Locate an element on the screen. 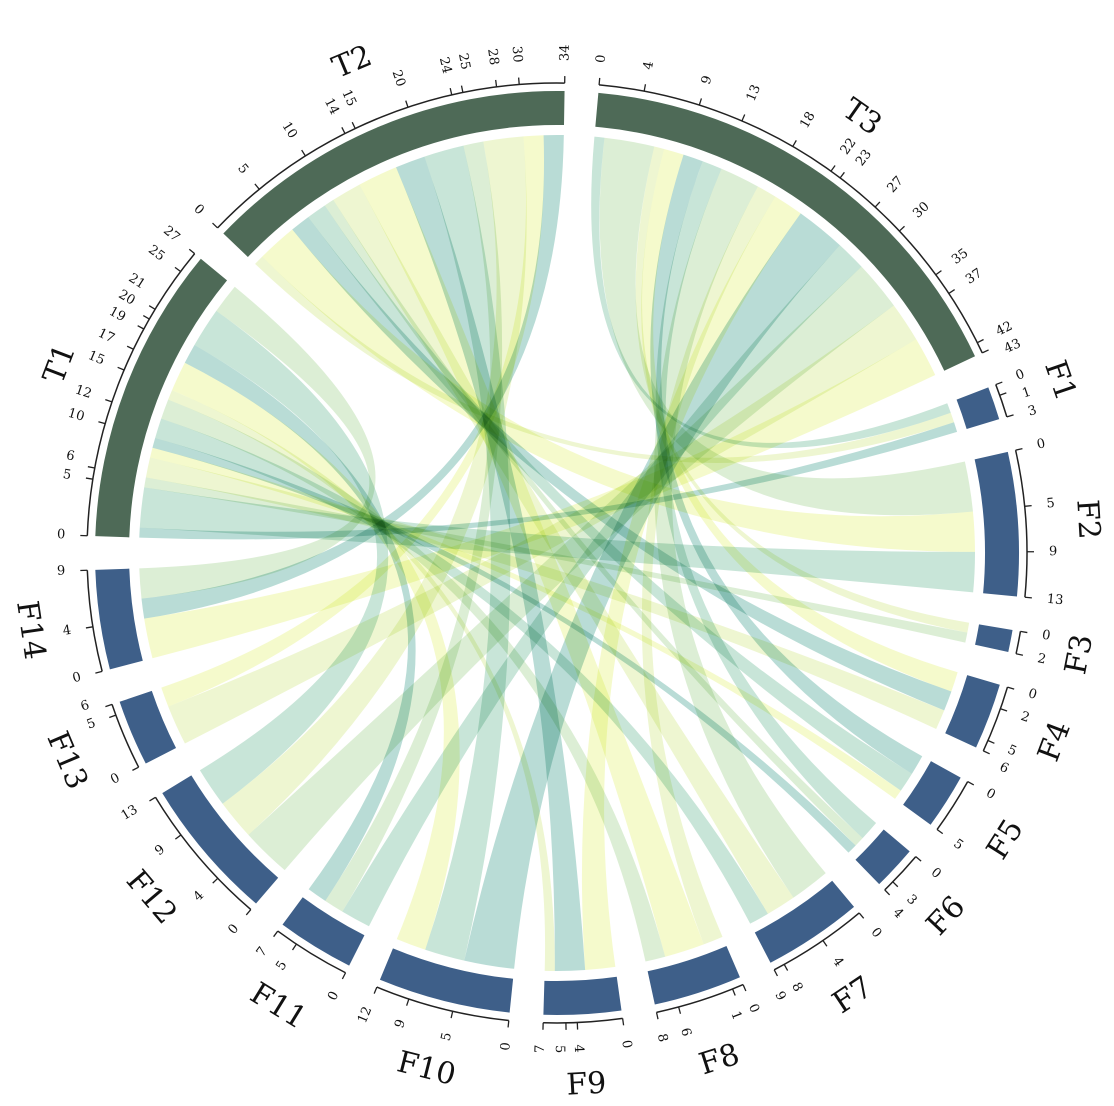  segment-label-f2: F2 is located at coordinates (1087, 519).